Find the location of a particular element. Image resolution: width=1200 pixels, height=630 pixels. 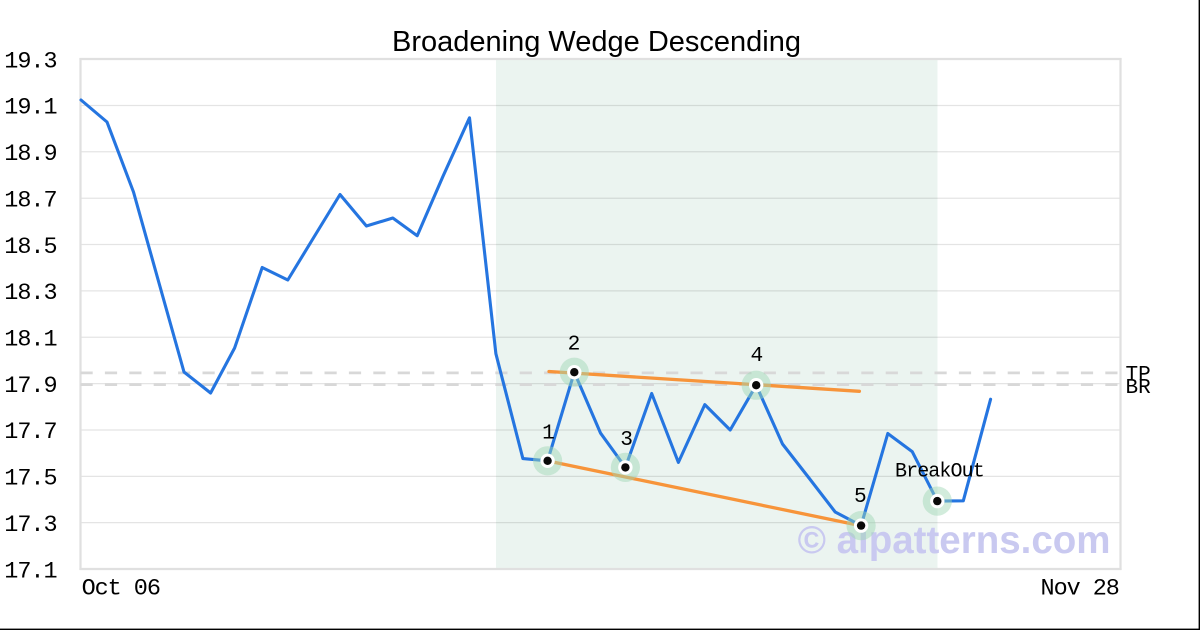

svg-text: 17.7 is located at coordinates (30, 432).